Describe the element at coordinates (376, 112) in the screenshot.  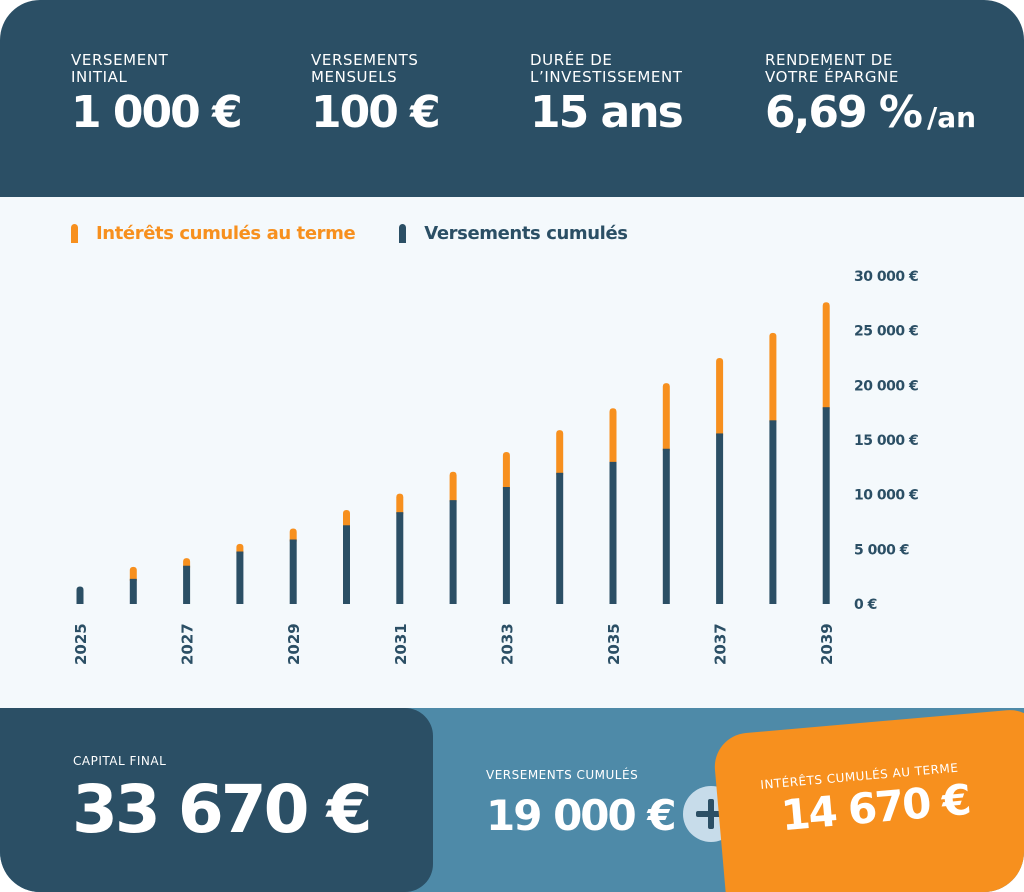
I see `stat-value: 100 €` at that location.